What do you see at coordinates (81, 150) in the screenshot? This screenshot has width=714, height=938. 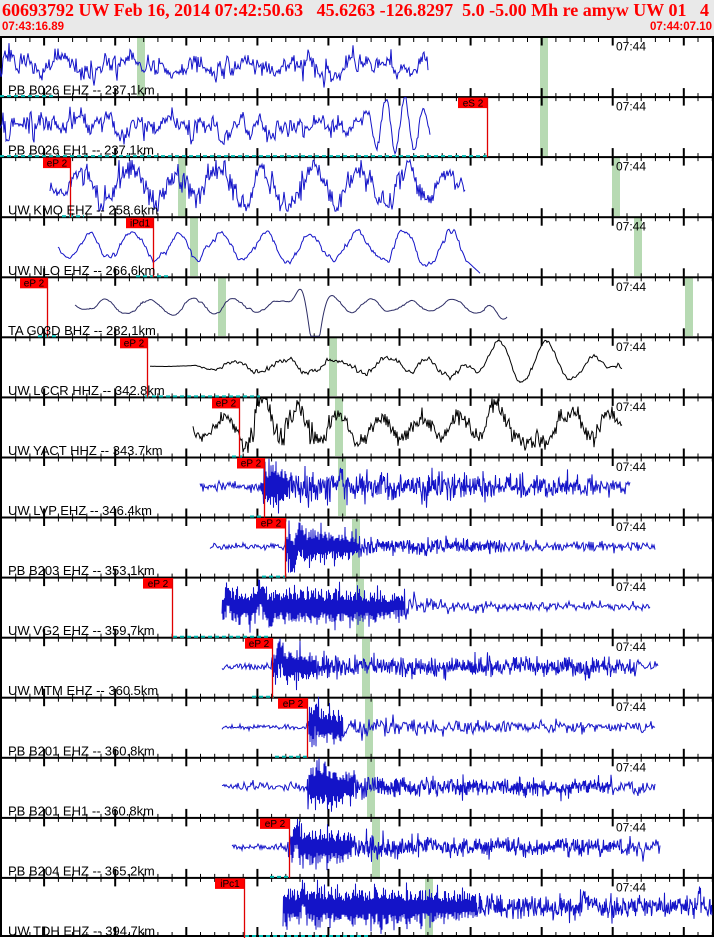 I see `svg-text: PB B026 EH1 -- 237.1km` at bounding box center [81, 150].